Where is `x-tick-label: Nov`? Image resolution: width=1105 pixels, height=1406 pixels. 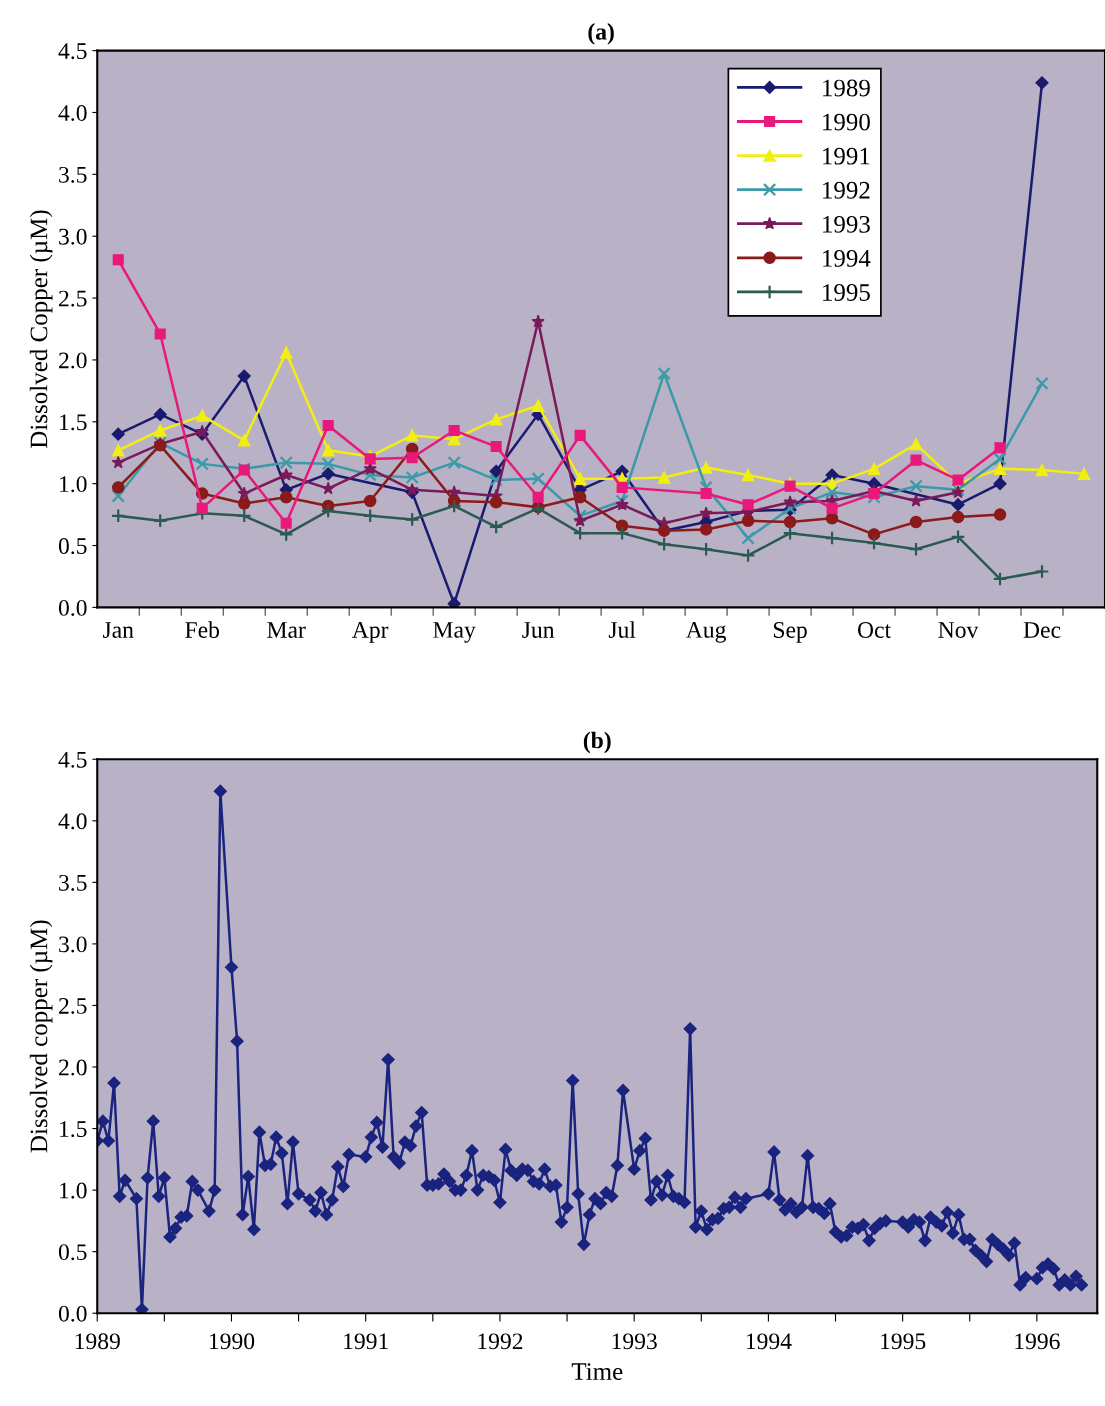
x-tick-label: Nov is located at coordinates (958, 630).